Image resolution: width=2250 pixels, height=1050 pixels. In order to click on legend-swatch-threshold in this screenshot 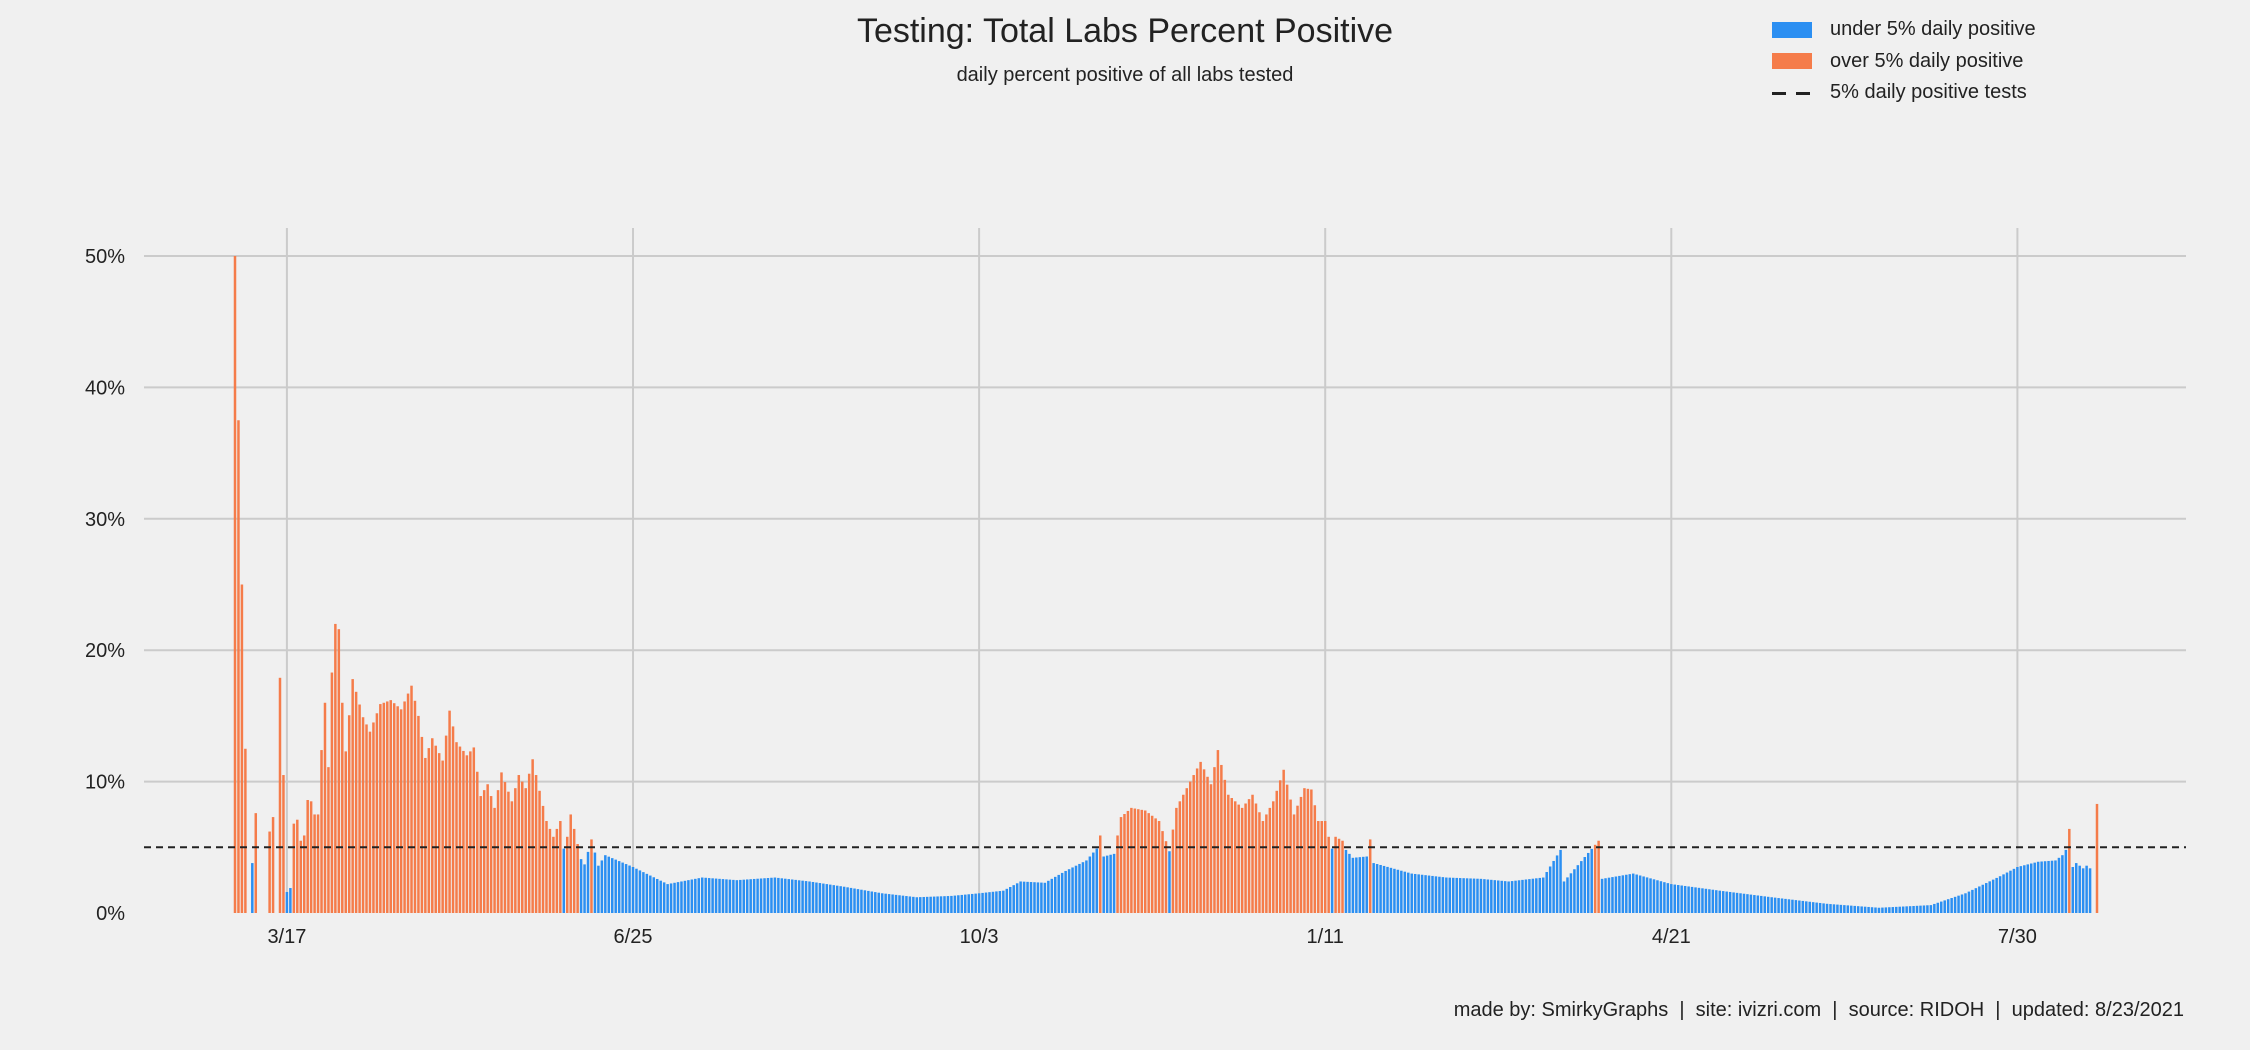, I will do `click(1792, 93)`.